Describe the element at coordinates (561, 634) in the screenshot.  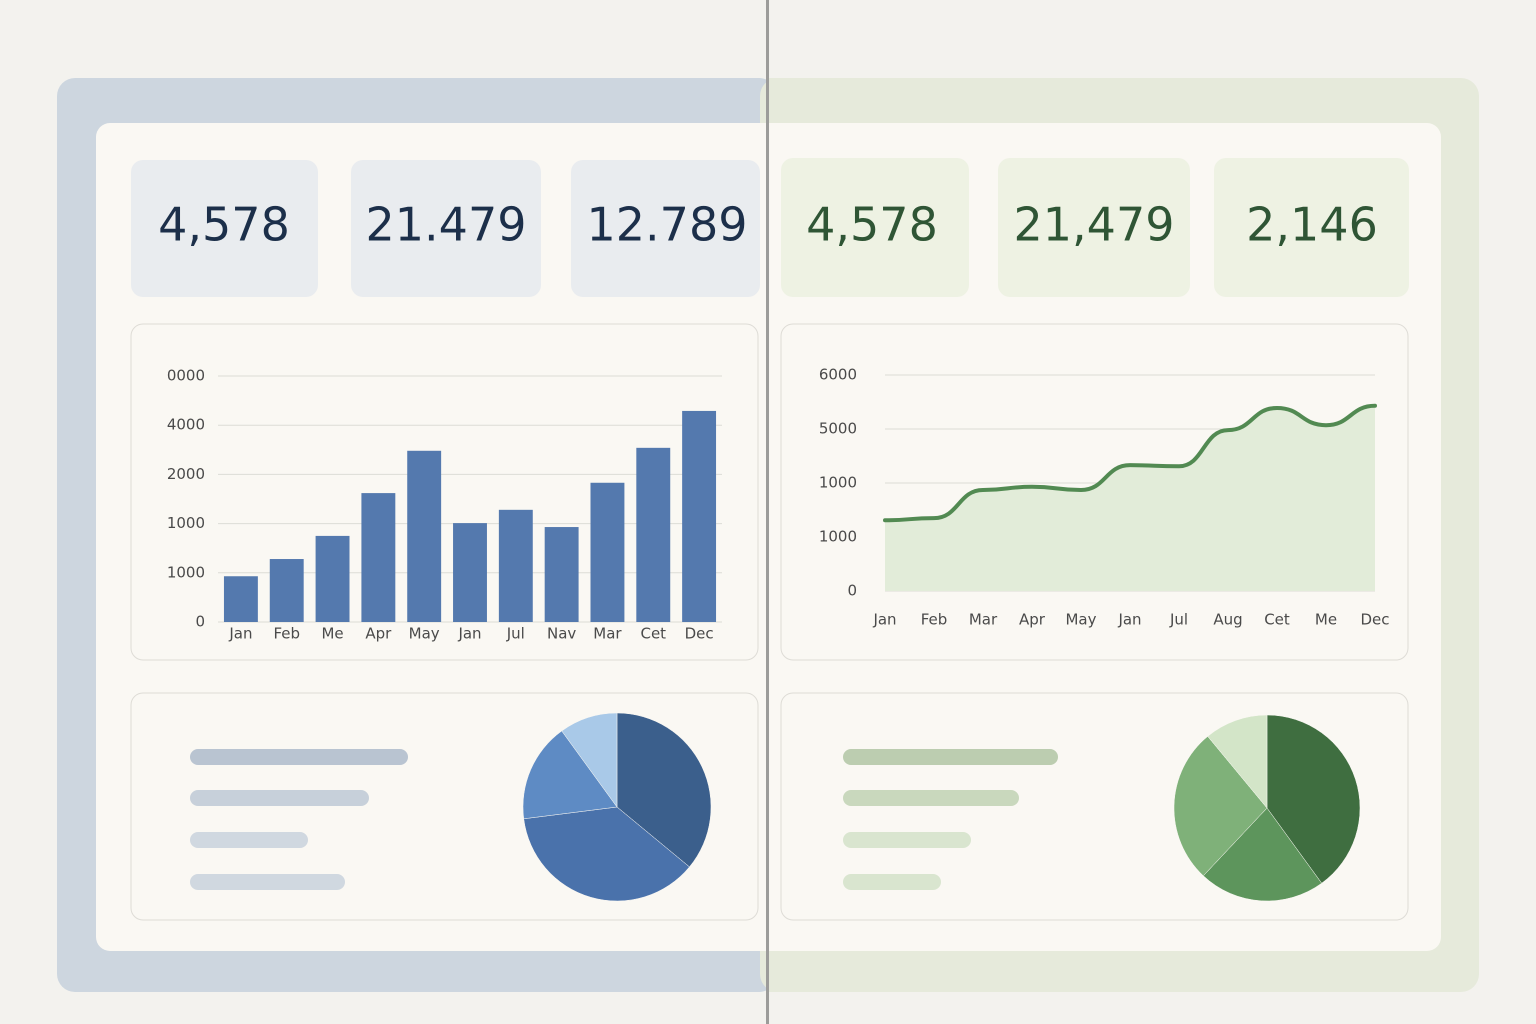
I see `x-tick-label: Nav` at that location.